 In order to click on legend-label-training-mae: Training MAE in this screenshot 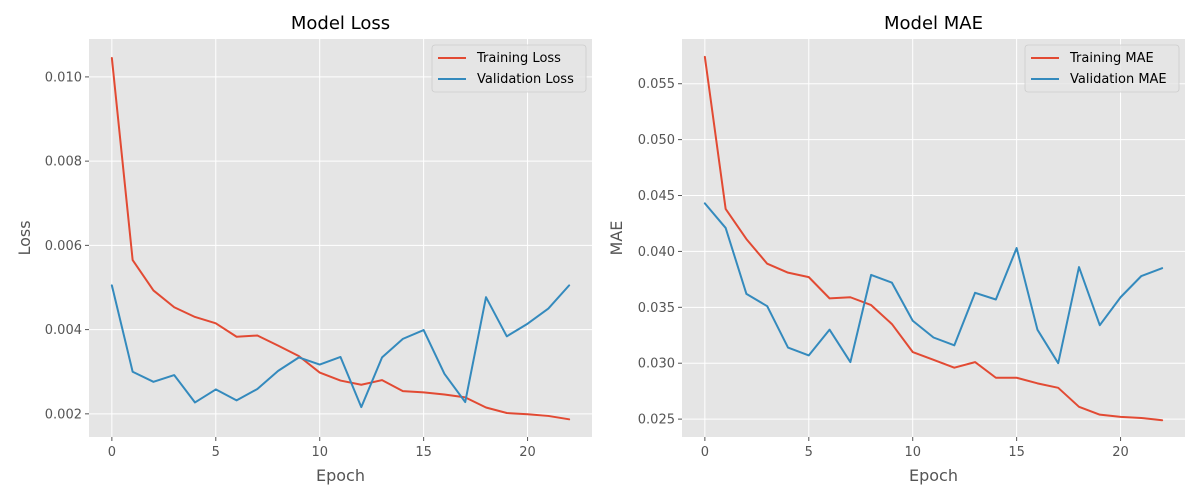, I will do `click(1111, 58)`.